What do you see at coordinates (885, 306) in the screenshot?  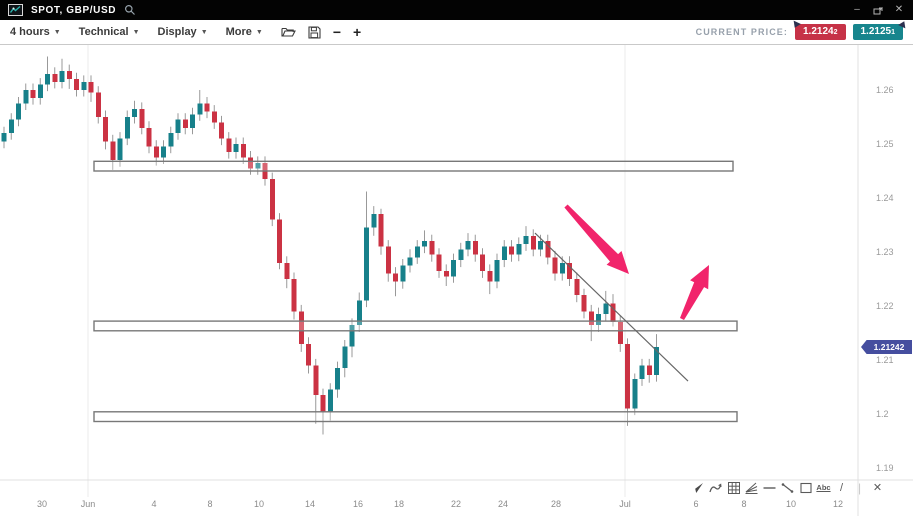 I see `price-tick-label: 1.22` at bounding box center [885, 306].